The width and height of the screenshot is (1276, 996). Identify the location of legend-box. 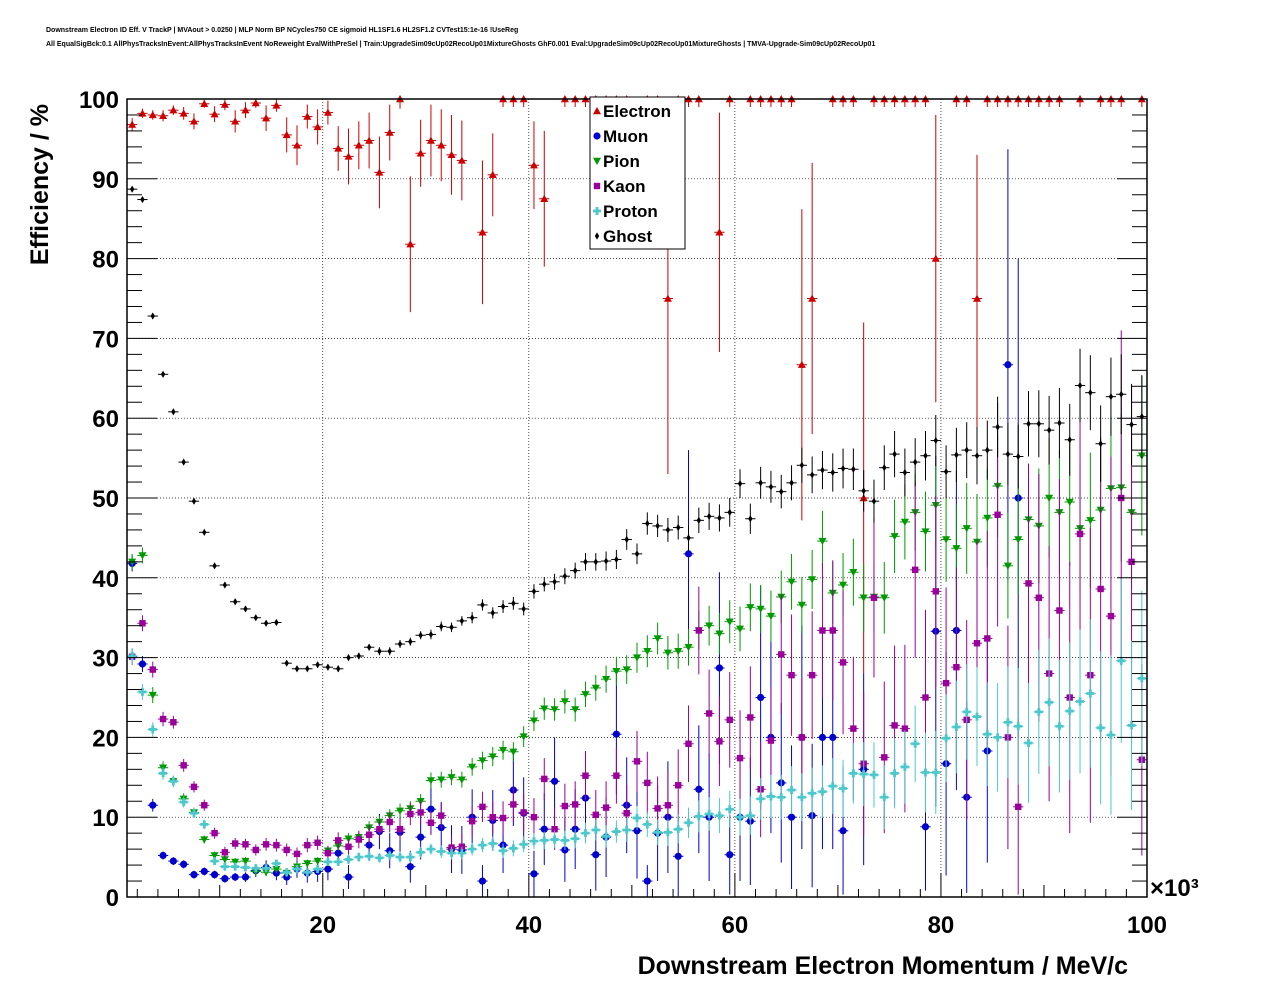
(637, 173).